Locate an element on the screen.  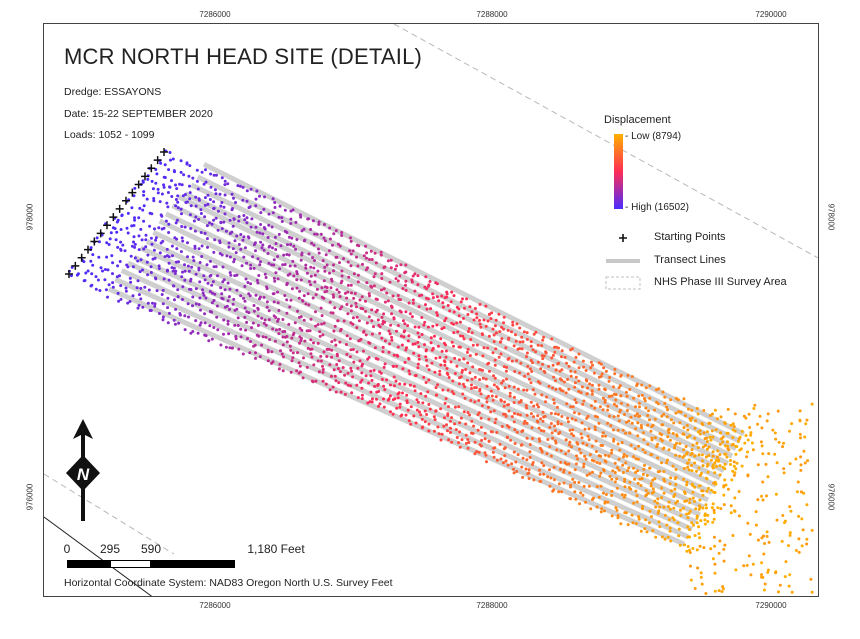
dredge-label: Dredge: ESSAYONS is located at coordinates (113, 92).